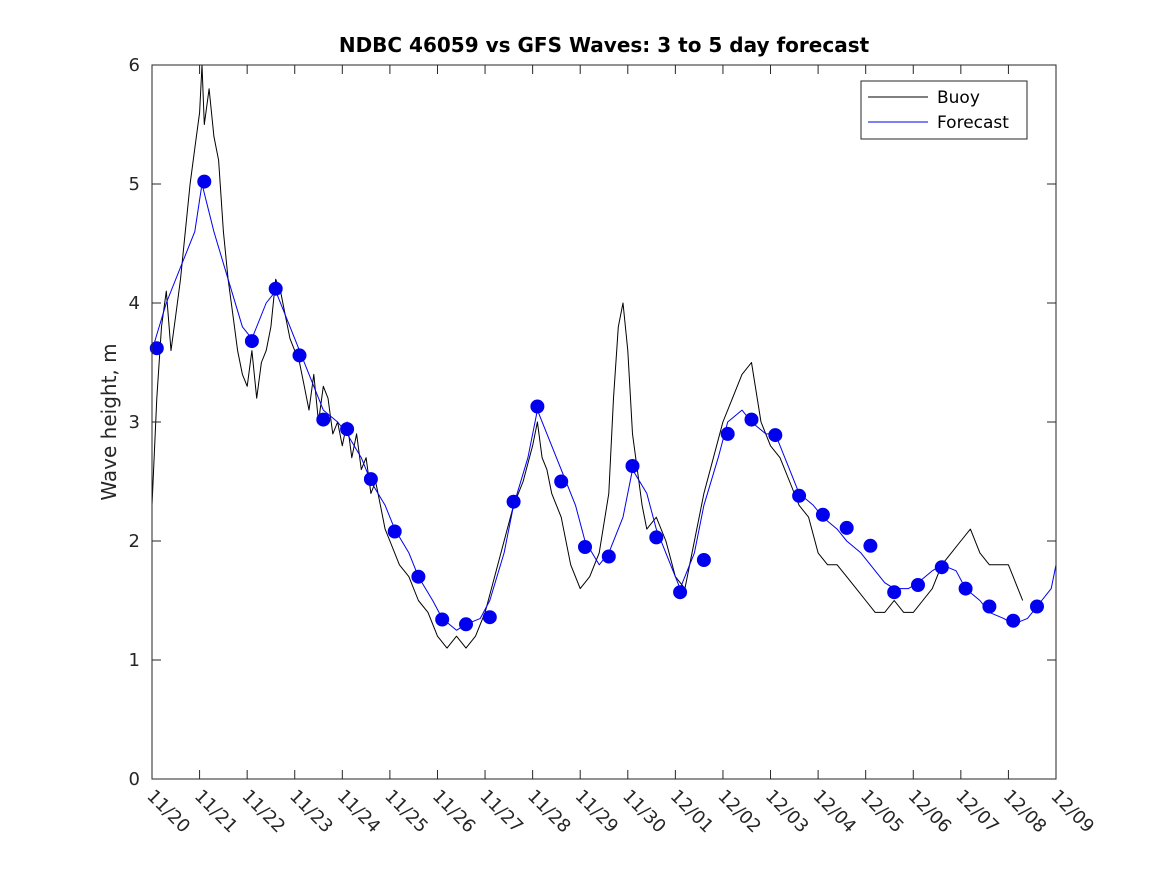 The image size is (1167, 875). Describe the element at coordinates (134, 660) in the screenshot. I see `y-tick-label: 1` at that location.